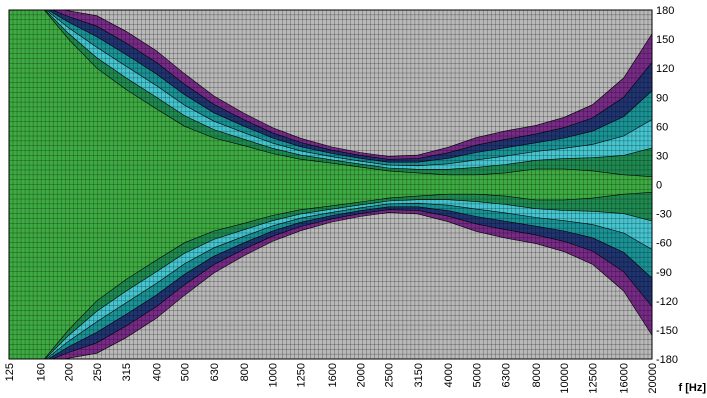 This screenshot has width=707, height=398. I want to click on x-tick-label: 125, so click(10, 372).